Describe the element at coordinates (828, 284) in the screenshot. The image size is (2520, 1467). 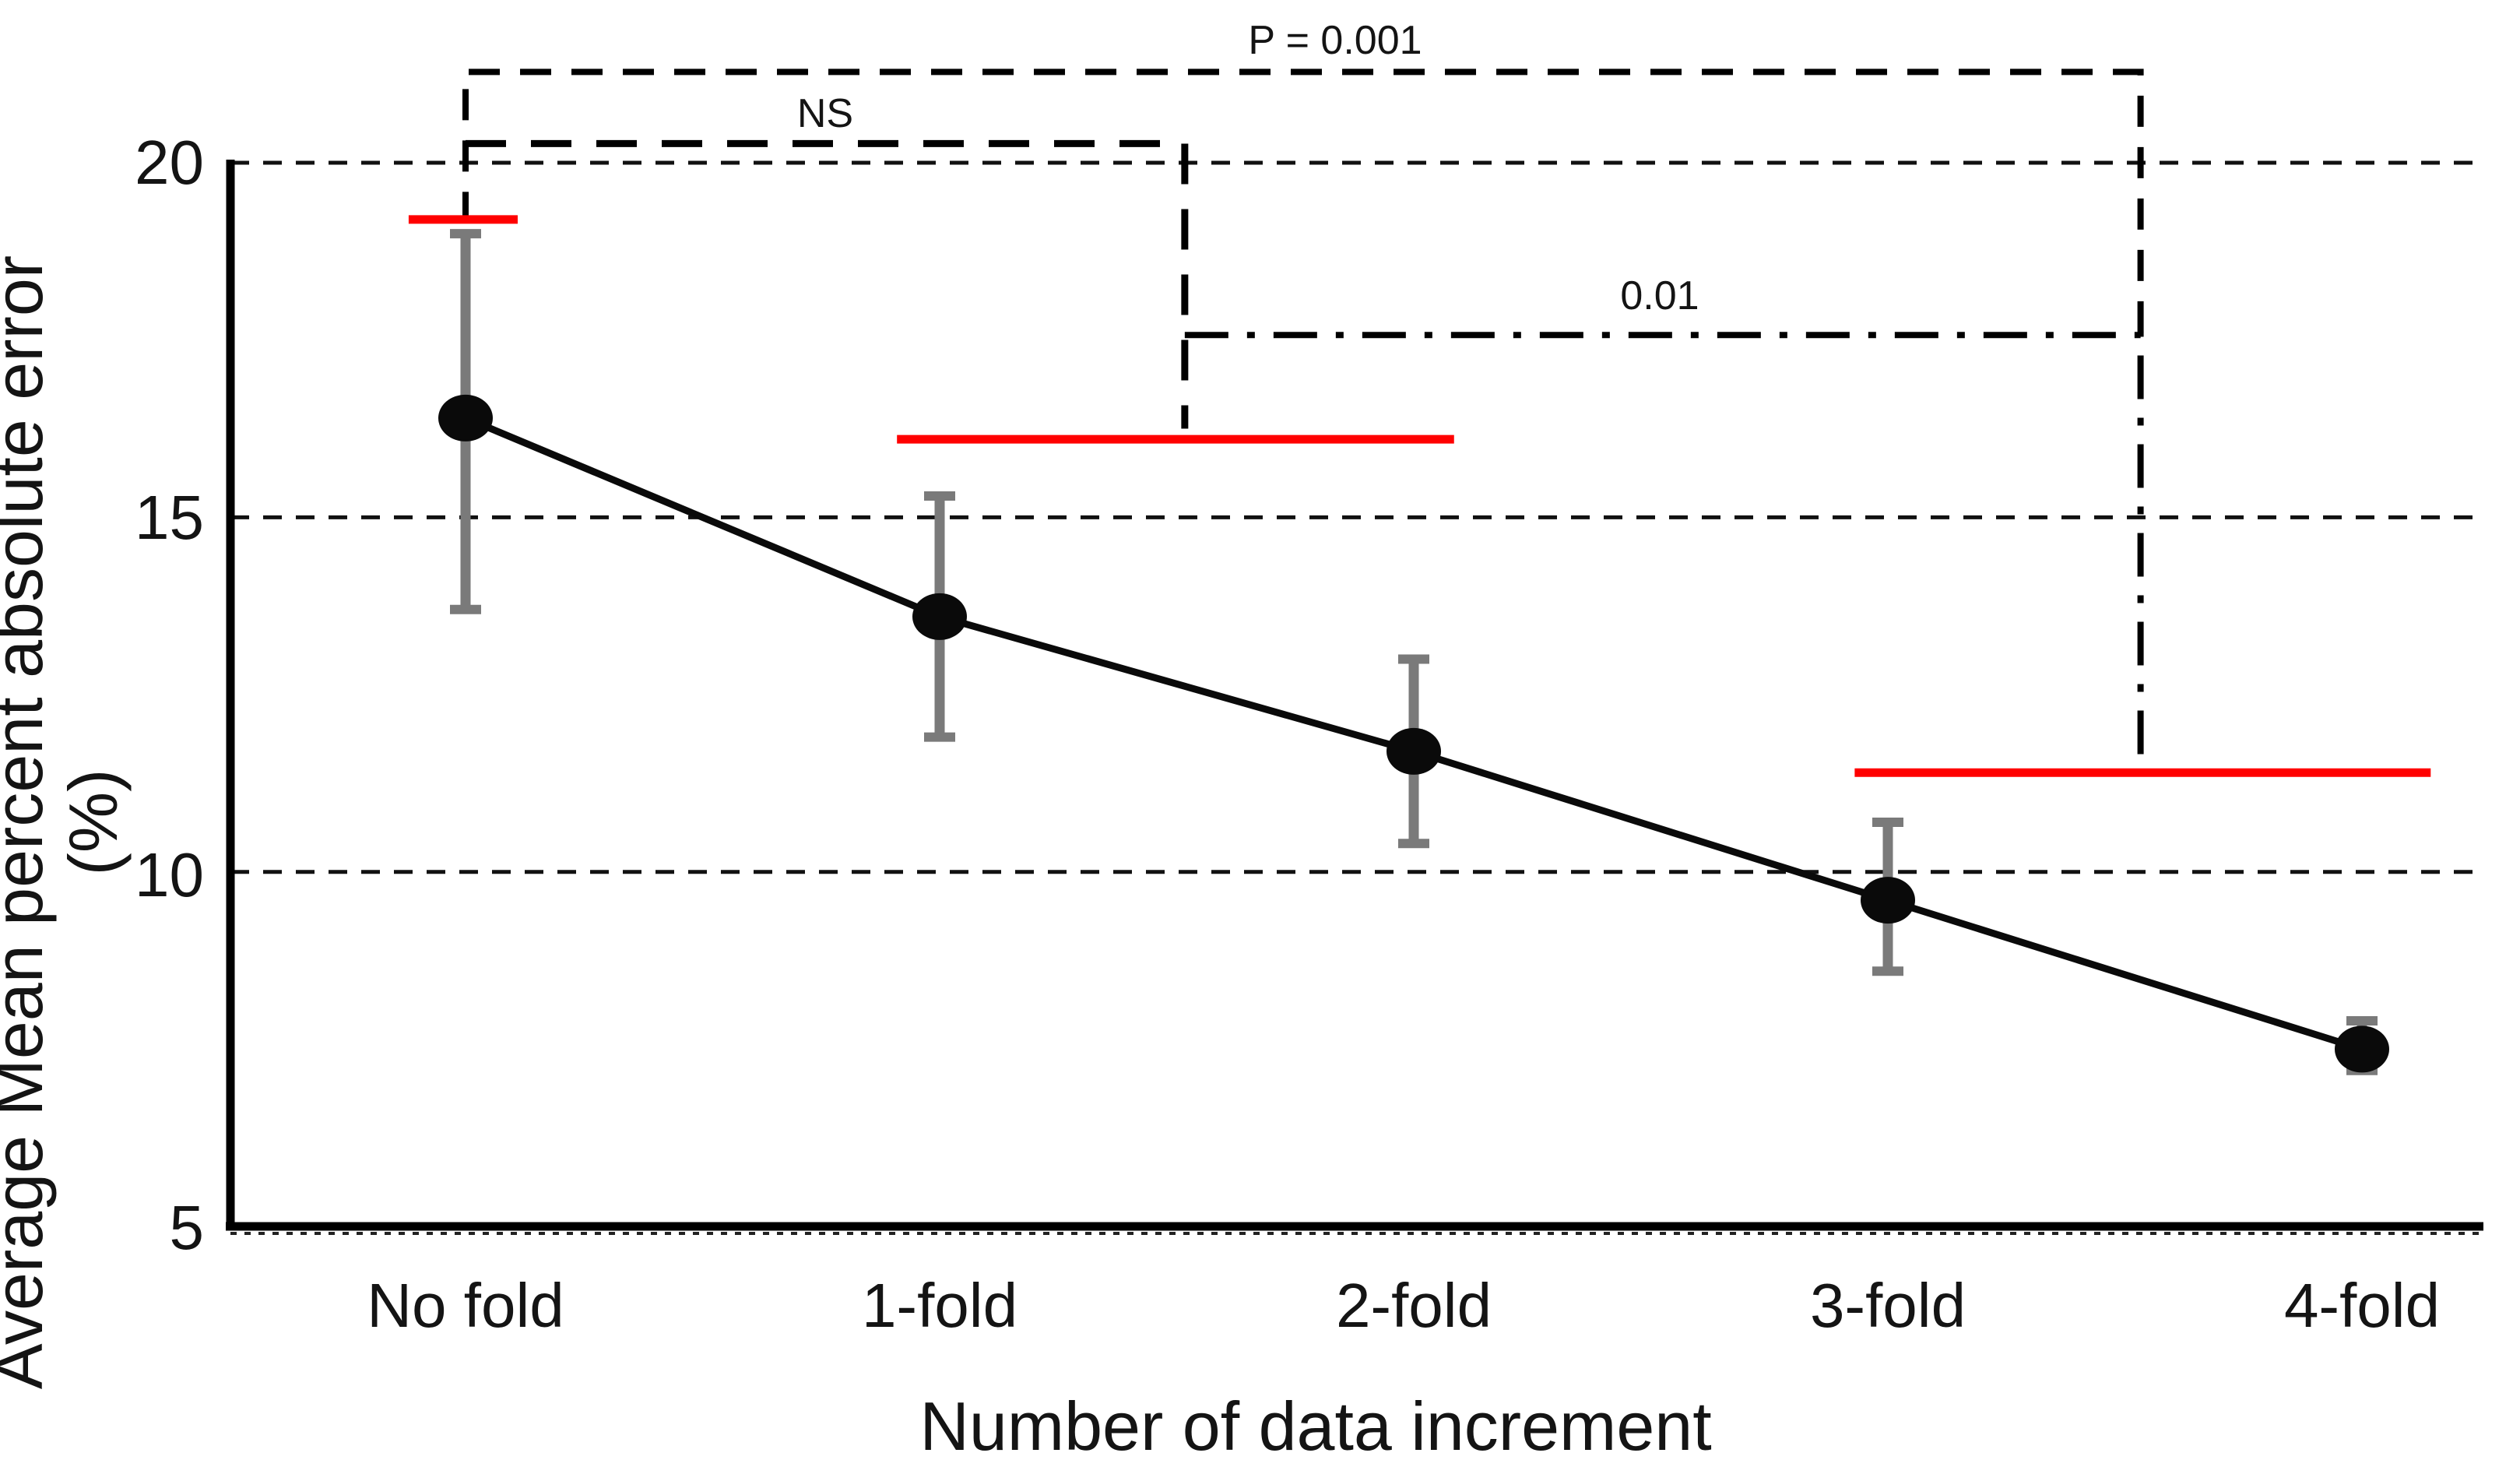
I see `significance-bracket-ns` at that location.